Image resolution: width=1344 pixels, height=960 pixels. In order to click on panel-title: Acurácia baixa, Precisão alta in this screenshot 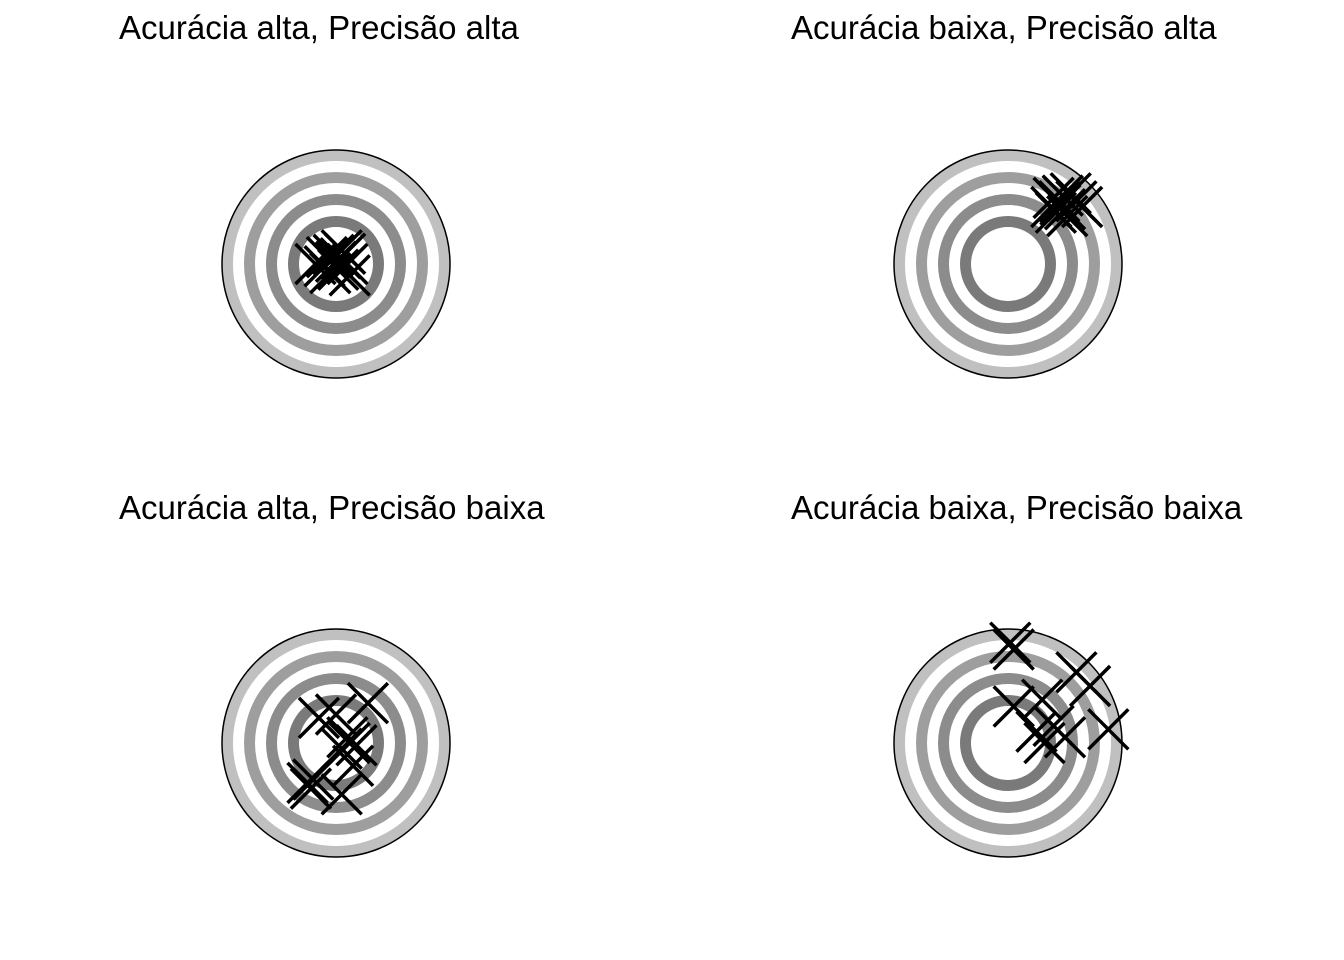, I will do `click(1004, 27)`.